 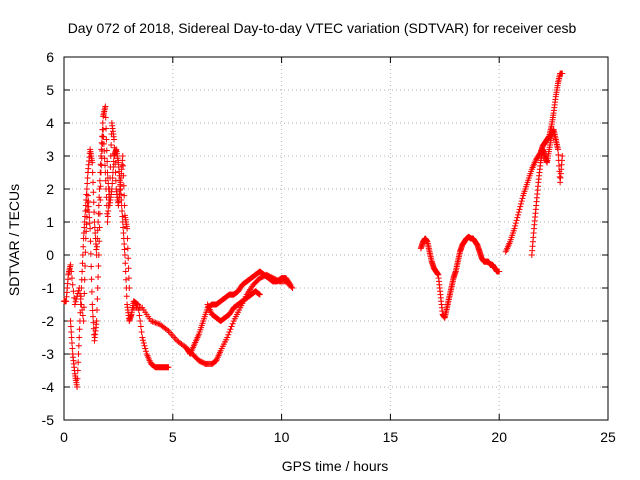 What do you see at coordinates (48, 354) in the screenshot?
I see `y-tick-label: -3` at bounding box center [48, 354].